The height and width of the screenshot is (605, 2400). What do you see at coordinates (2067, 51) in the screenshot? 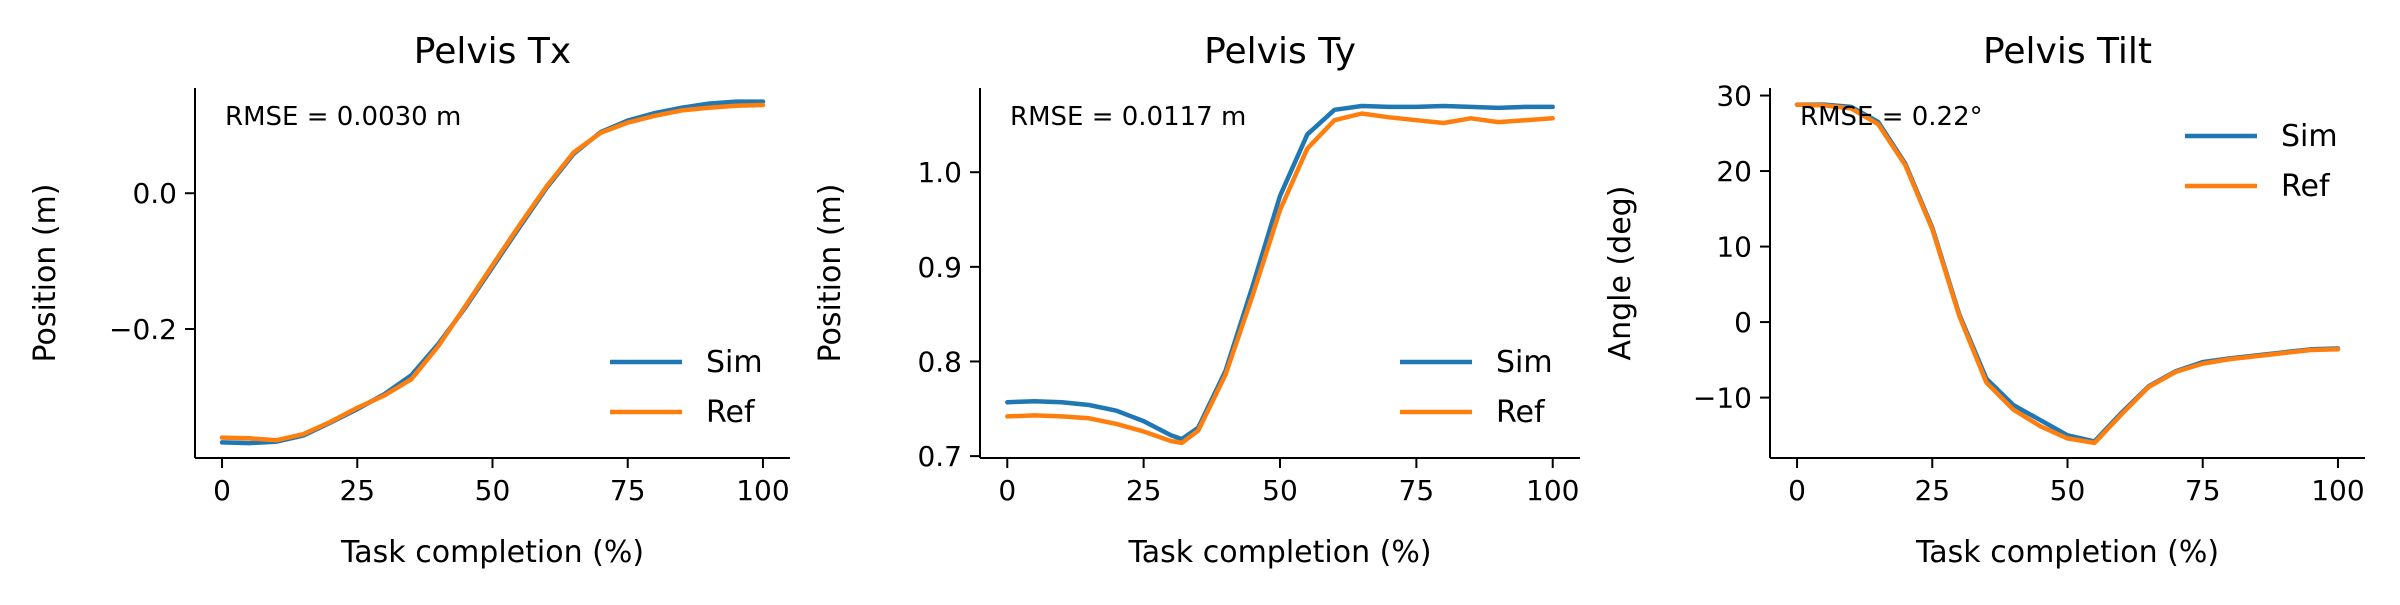
I see `chart-title: Pelvis Tilt` at bounding box center [2067, 51].